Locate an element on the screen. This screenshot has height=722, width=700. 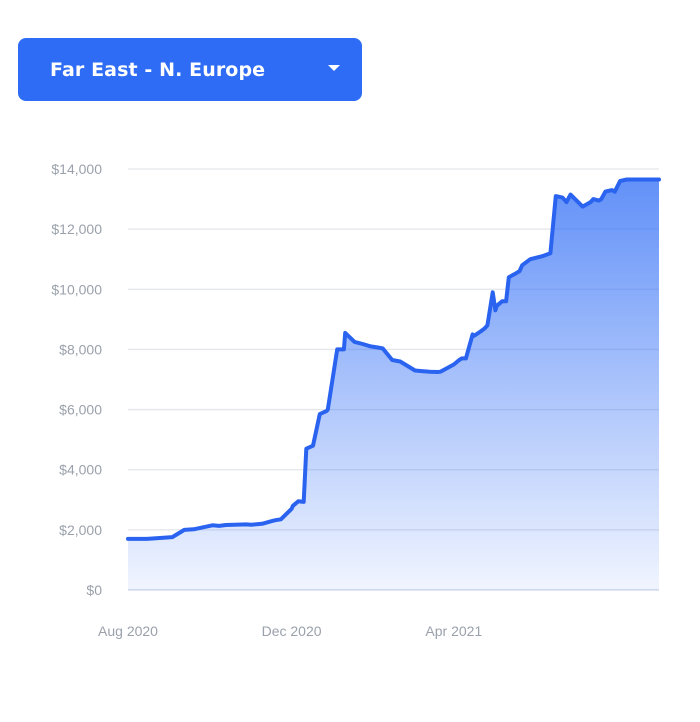
y-tick-label: $6,000 is located at coordinates (80, 410).